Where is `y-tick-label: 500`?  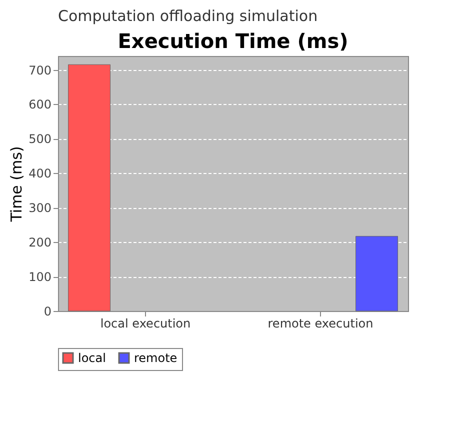 y-tick-label: 500 is located at coordinates (40, 139).